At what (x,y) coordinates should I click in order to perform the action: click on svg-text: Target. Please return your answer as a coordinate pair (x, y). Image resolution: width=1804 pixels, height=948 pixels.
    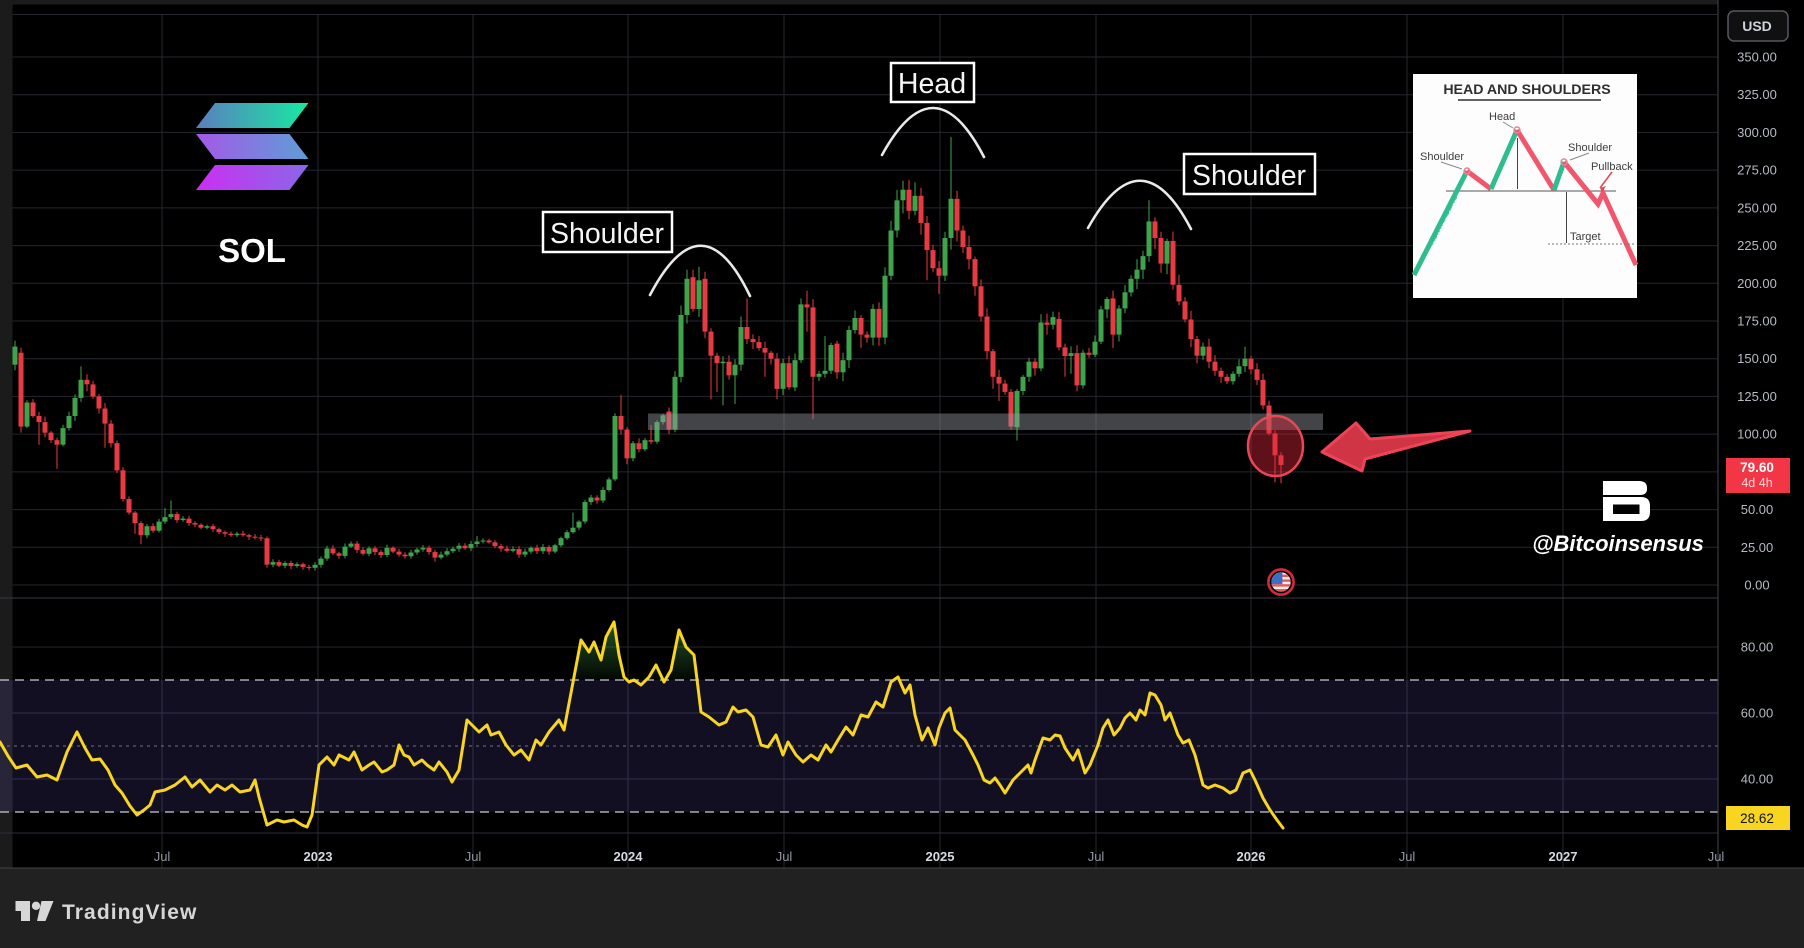
    Looking at the image, I should click on (1585, 237).